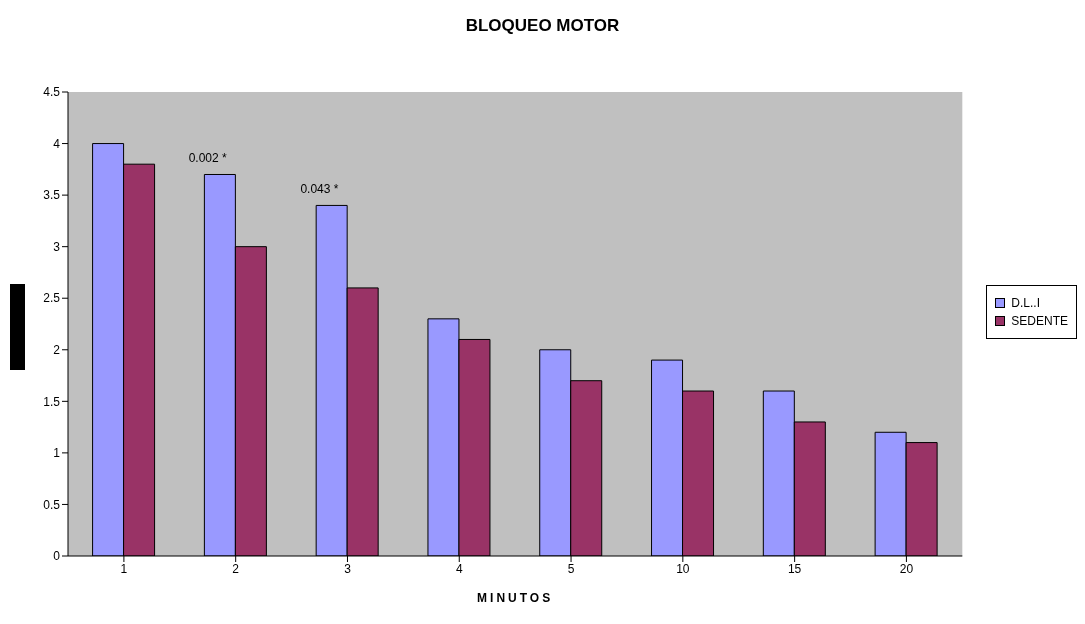 The width and height of the screenshot is (1085, 624). I want to click on x-tick-label: 3, so click(348, 568).